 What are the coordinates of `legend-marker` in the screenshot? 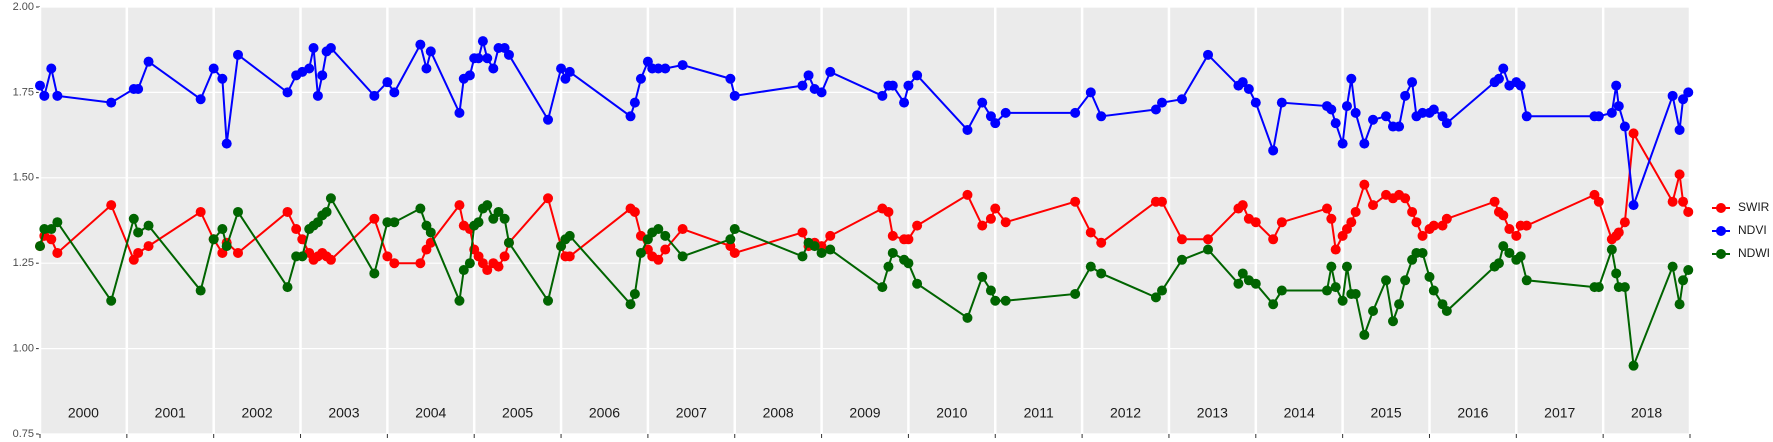 It's located at (1721, 254).